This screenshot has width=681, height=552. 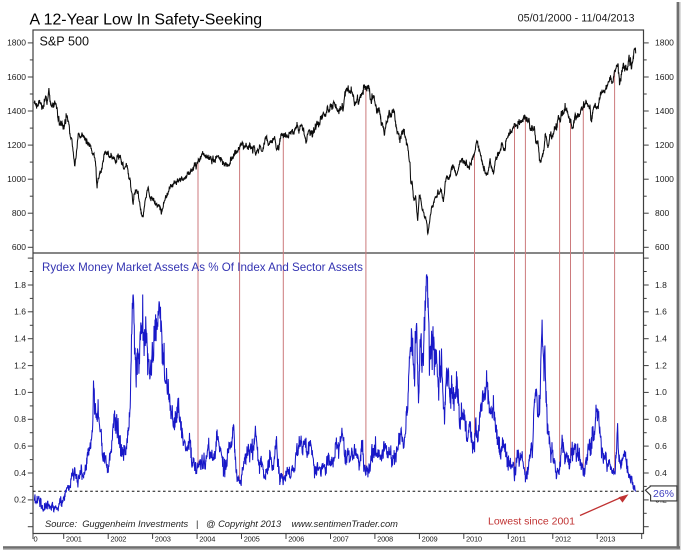 I want to click on svg-text: 2003, so click(x=163, y=539).